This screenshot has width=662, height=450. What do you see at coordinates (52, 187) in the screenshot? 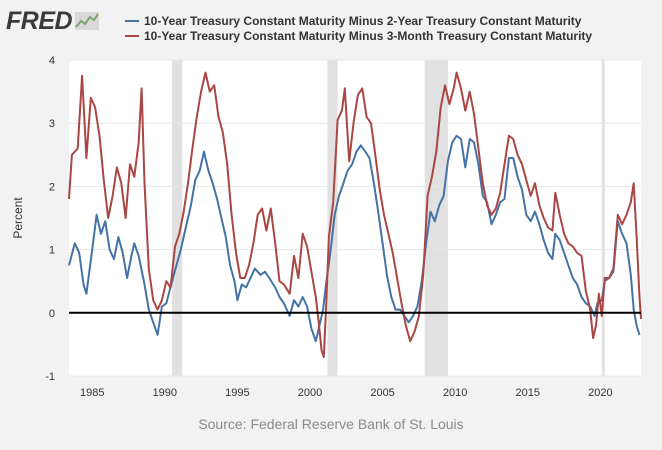
I see `y-tick-label: 2` at bounding box center [52, 187].